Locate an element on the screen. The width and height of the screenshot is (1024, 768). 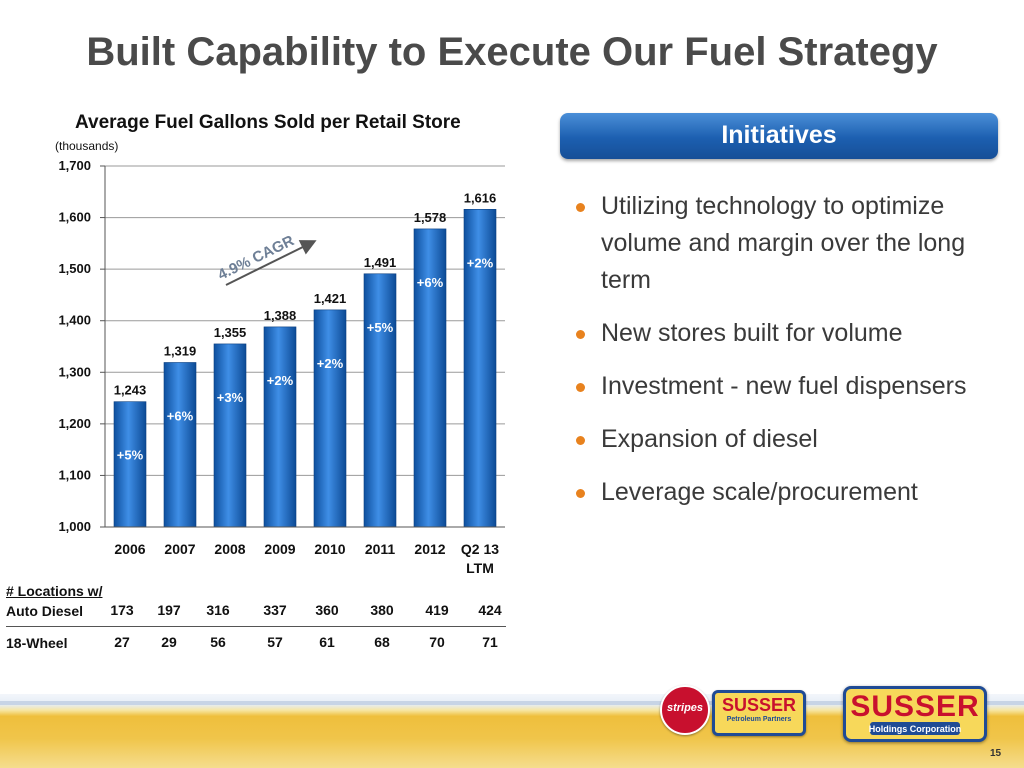
table-row-label: 18-Wheel is located at coordinates (37, 643).